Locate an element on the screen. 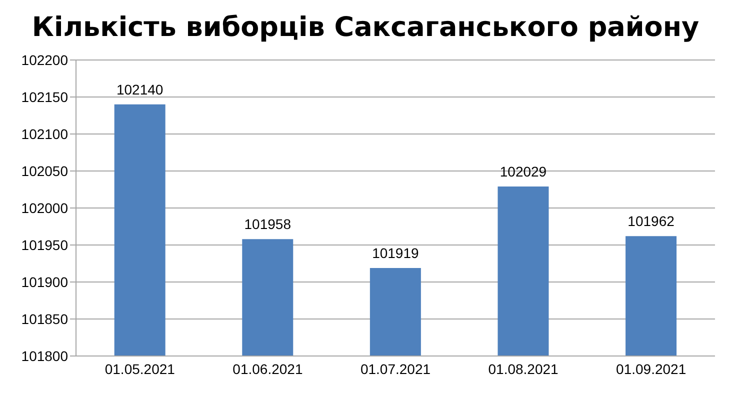 This screenshot has width=731, height=398. x-tick-label: 01.07.2021 is located at coordinates (395, 368).